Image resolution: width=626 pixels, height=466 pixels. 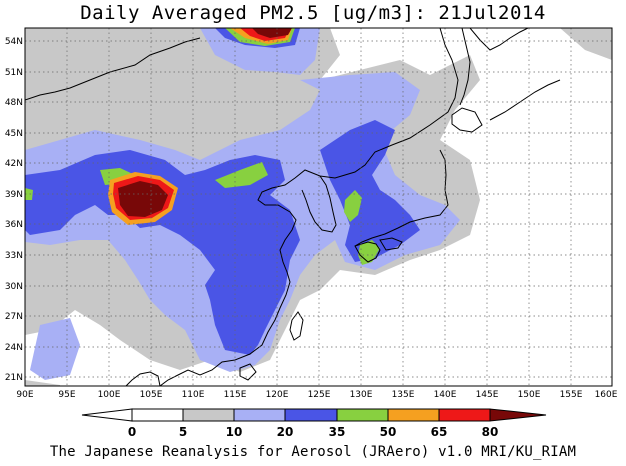 I want to click on lon-tick-label: 155E, so click(x=571, y=395).